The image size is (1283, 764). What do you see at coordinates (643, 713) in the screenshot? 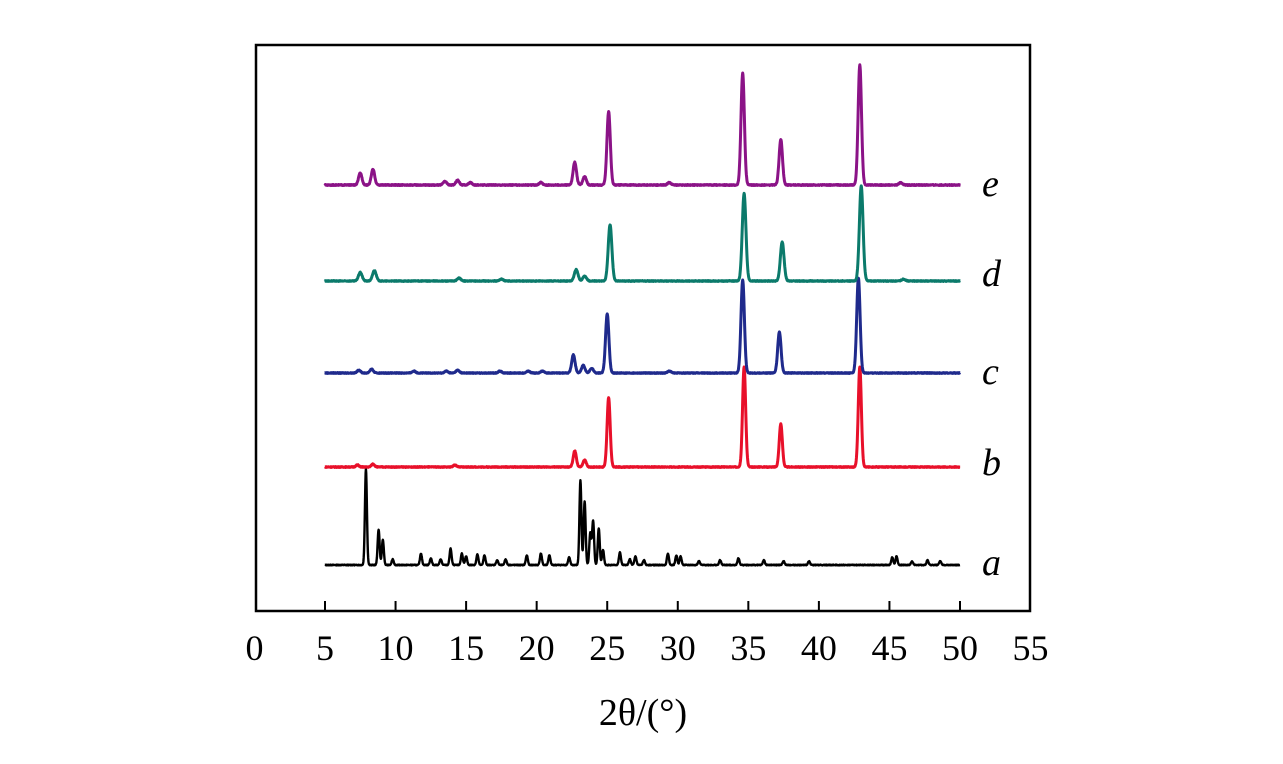
I see `x-axis-title: 2θ/(°)` at bounding box center [643, 713].